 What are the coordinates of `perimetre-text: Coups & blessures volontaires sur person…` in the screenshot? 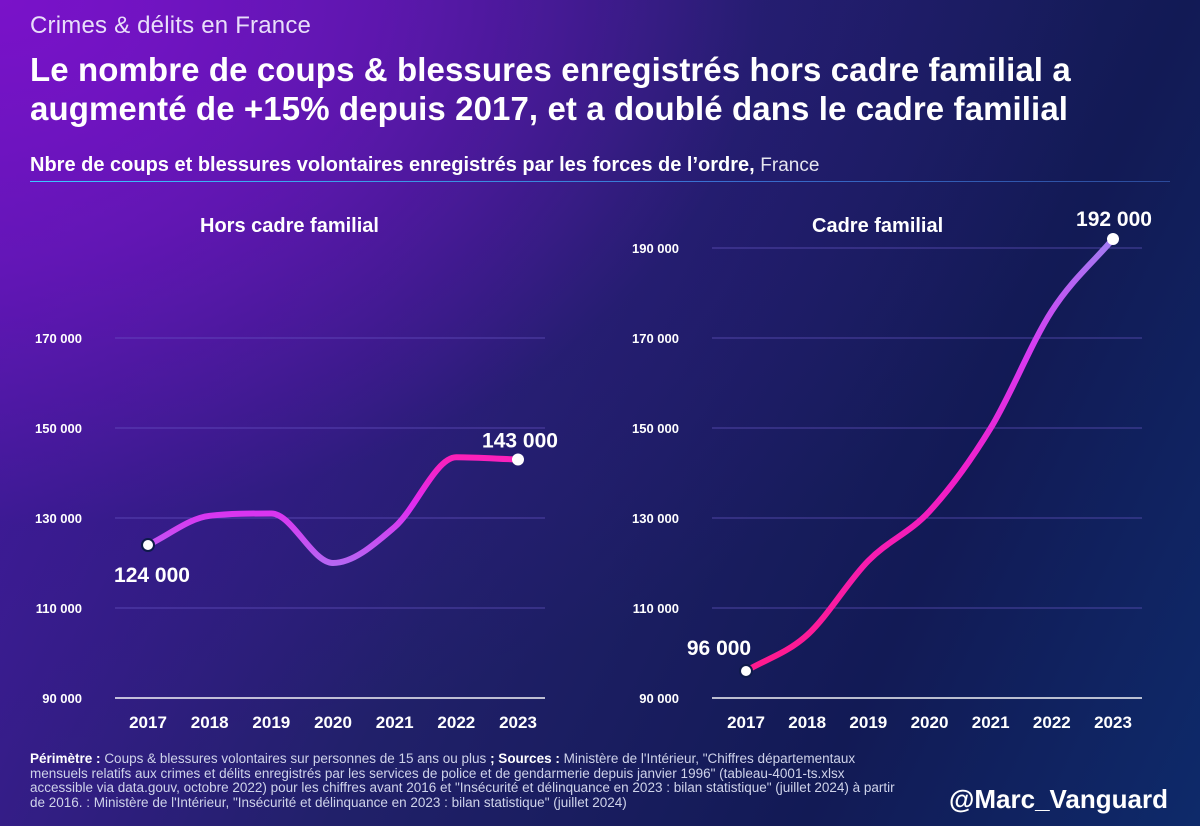 It's located at (295, 758).